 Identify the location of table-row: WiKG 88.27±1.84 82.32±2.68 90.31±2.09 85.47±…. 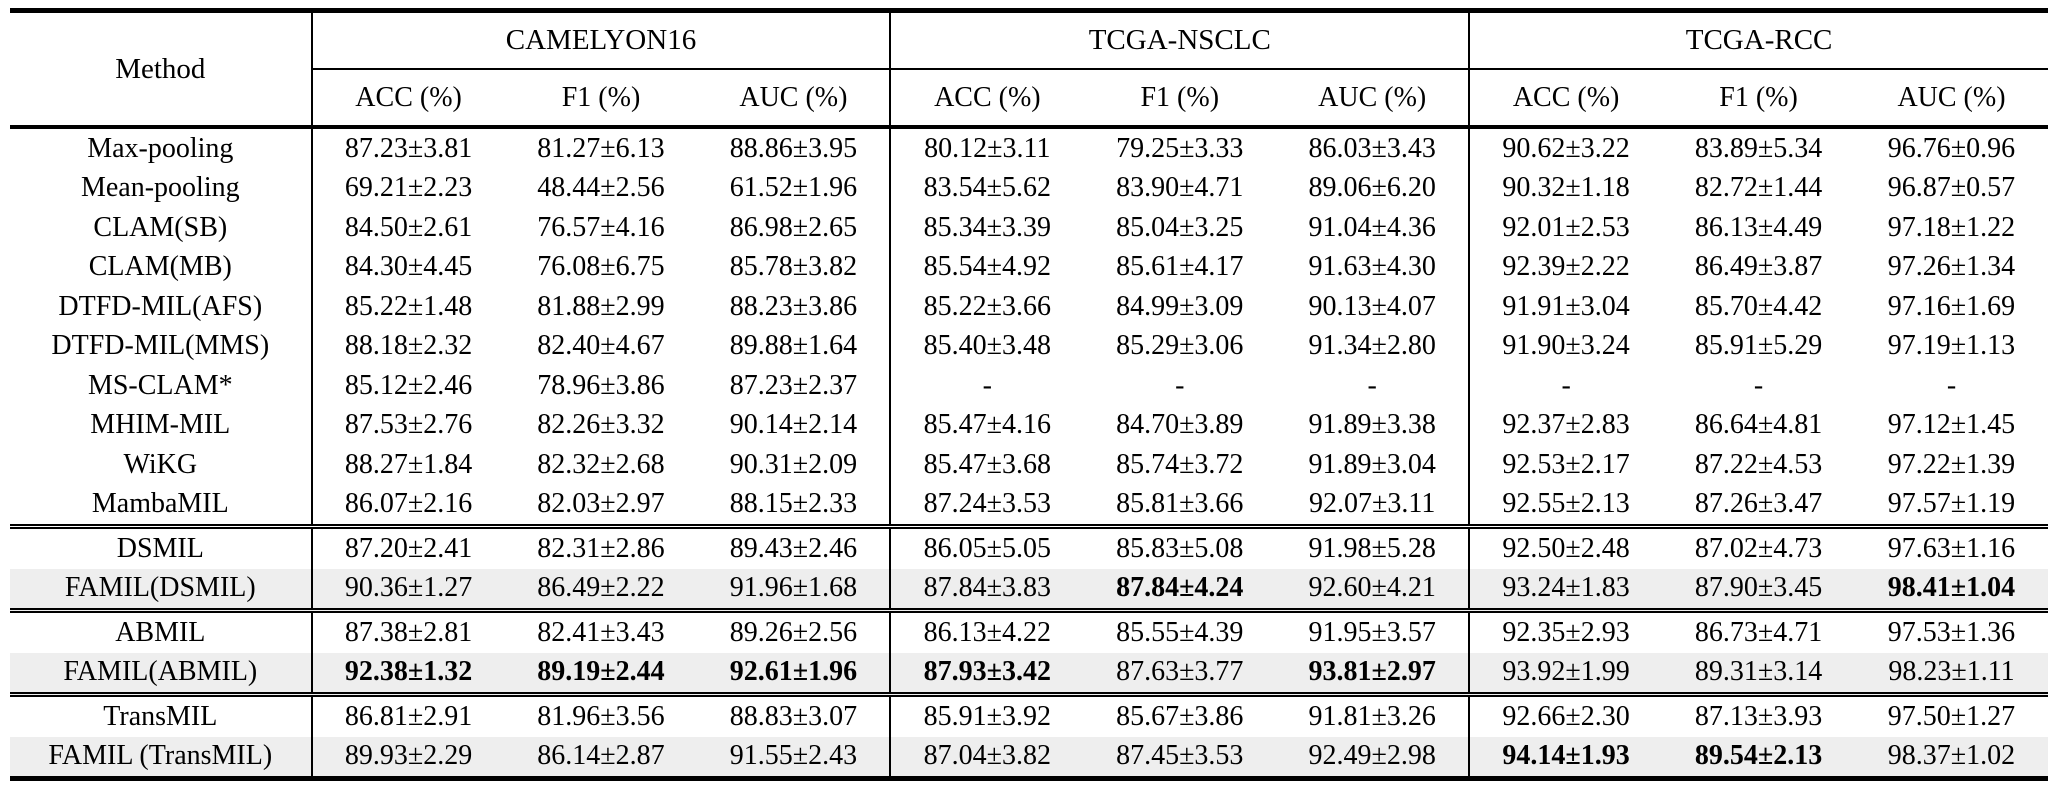
(1029, 465).